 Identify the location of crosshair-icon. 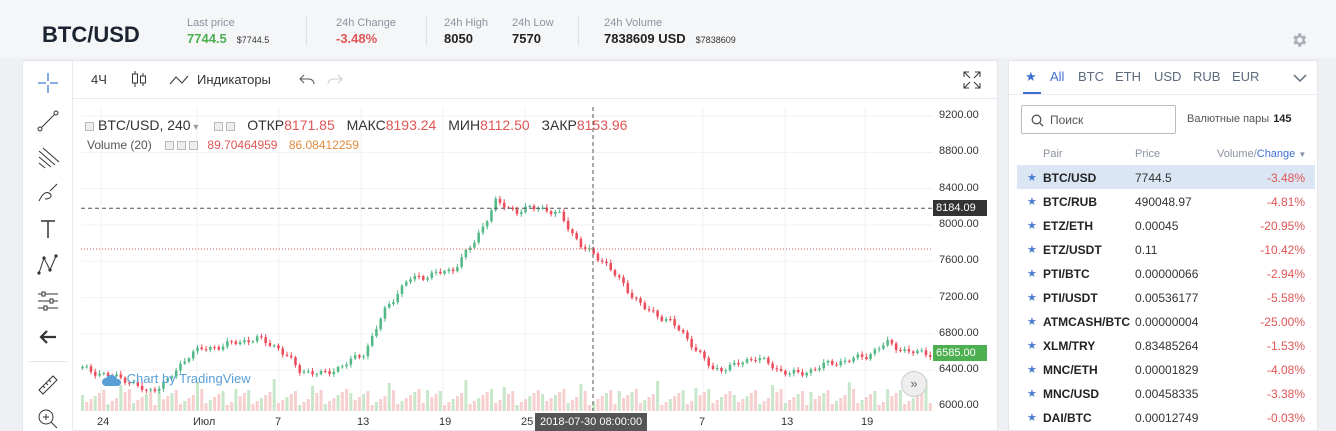
(48, 83).